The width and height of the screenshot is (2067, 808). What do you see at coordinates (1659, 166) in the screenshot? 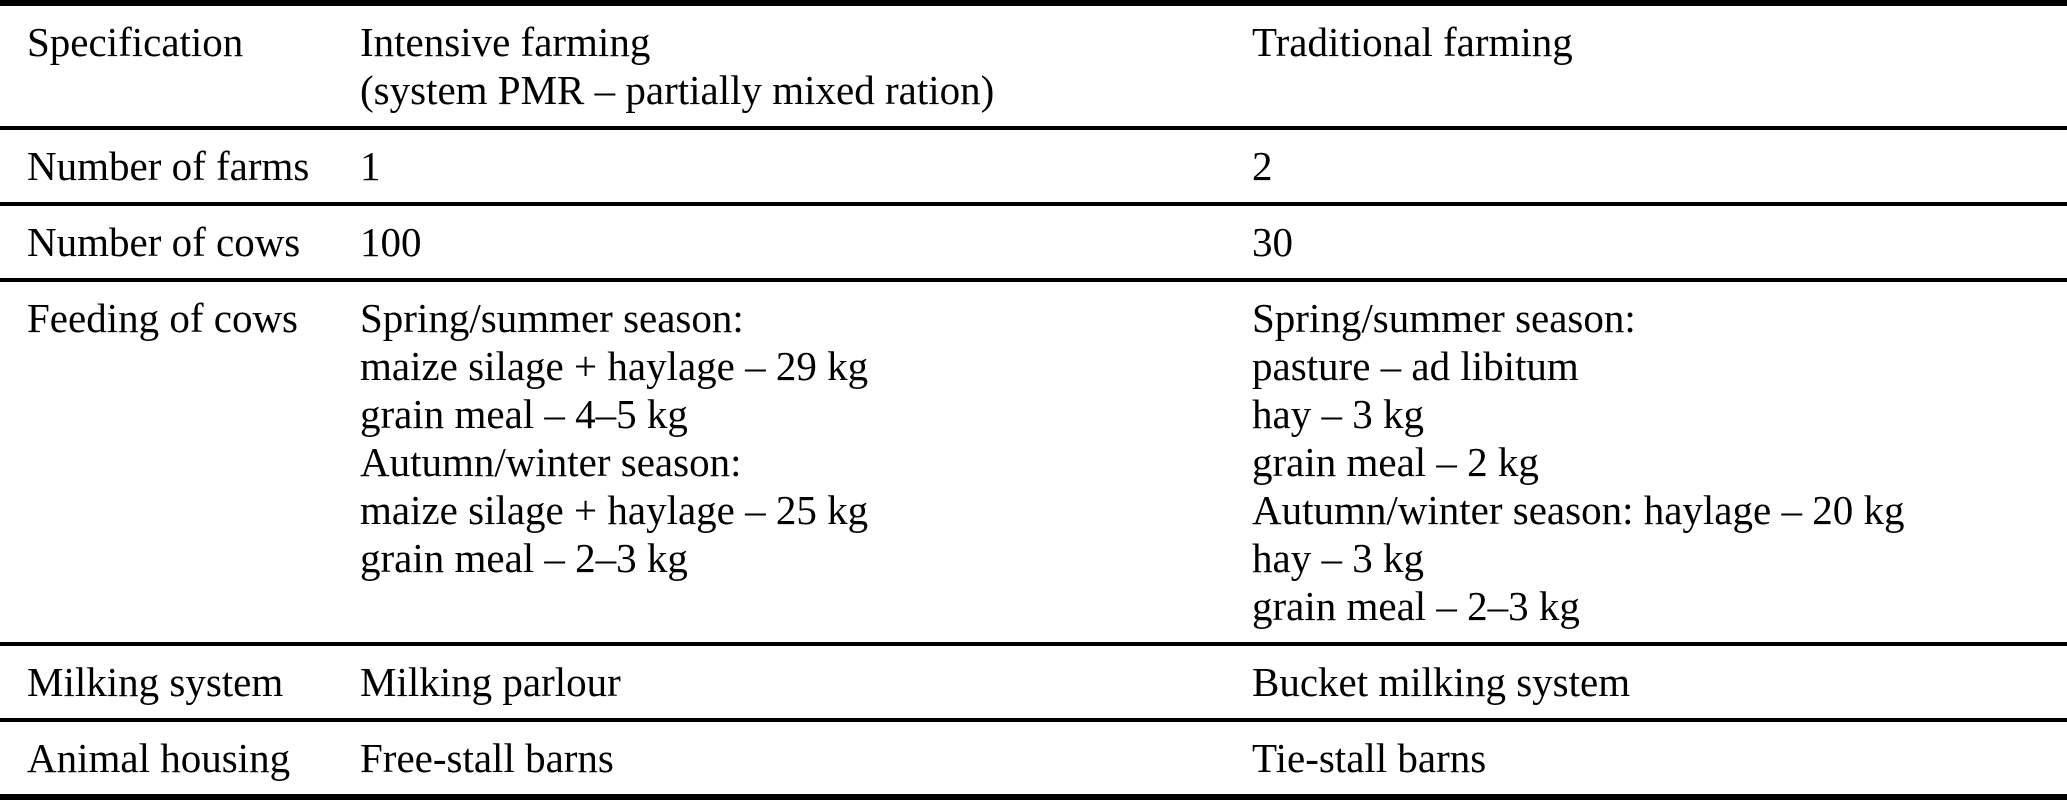
I see `cell-traditional: 2` at bounding box center [1659, 166].